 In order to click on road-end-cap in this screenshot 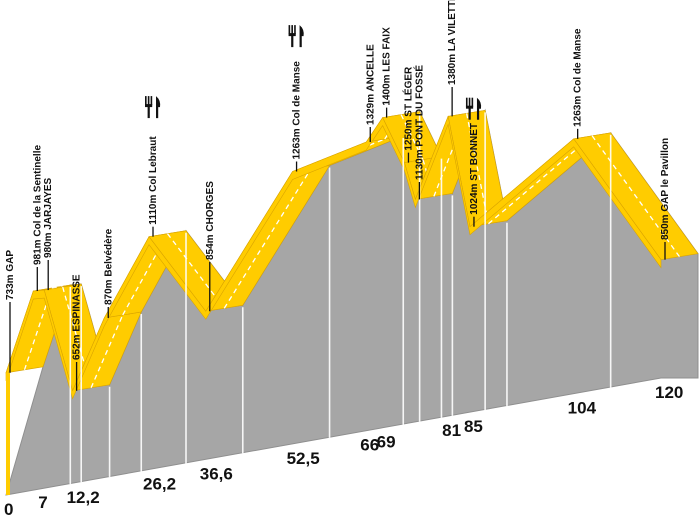, I will do `click(8, 433)`.